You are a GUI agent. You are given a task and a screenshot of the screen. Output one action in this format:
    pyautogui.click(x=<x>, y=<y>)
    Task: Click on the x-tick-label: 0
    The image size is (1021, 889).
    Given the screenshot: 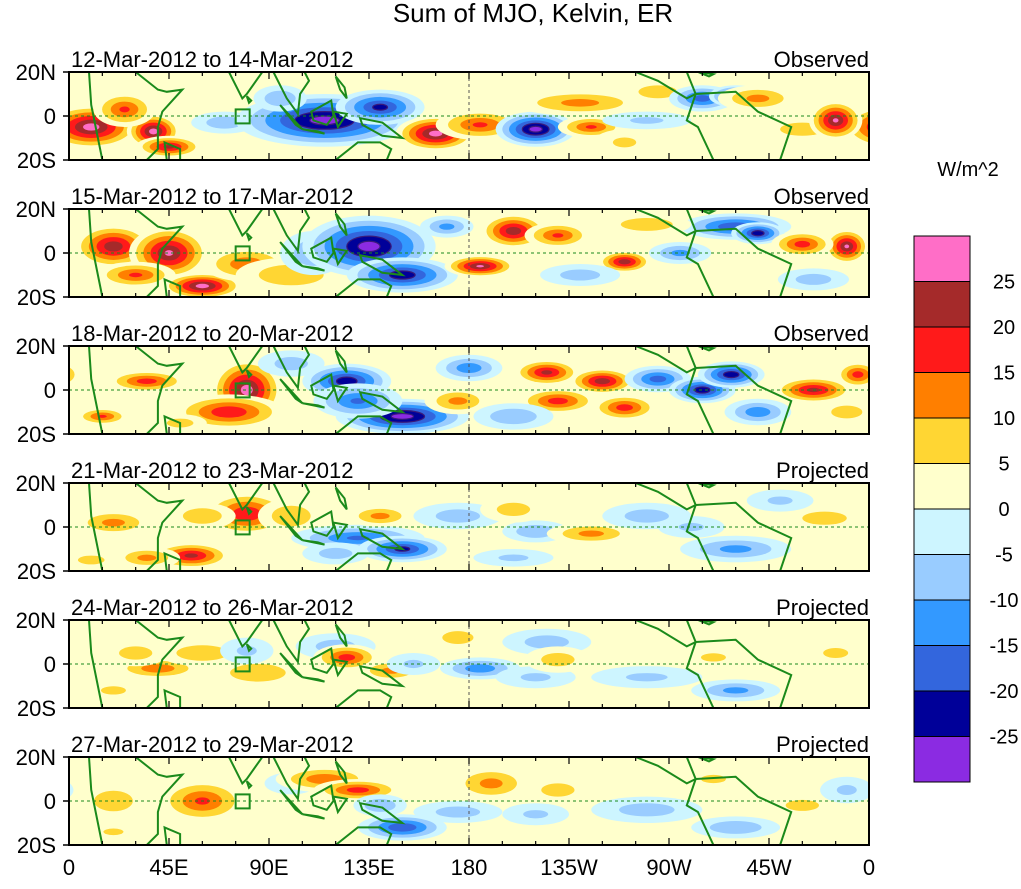 What is the action you would take?
    pyautogui.click(x=869, y=867)
    